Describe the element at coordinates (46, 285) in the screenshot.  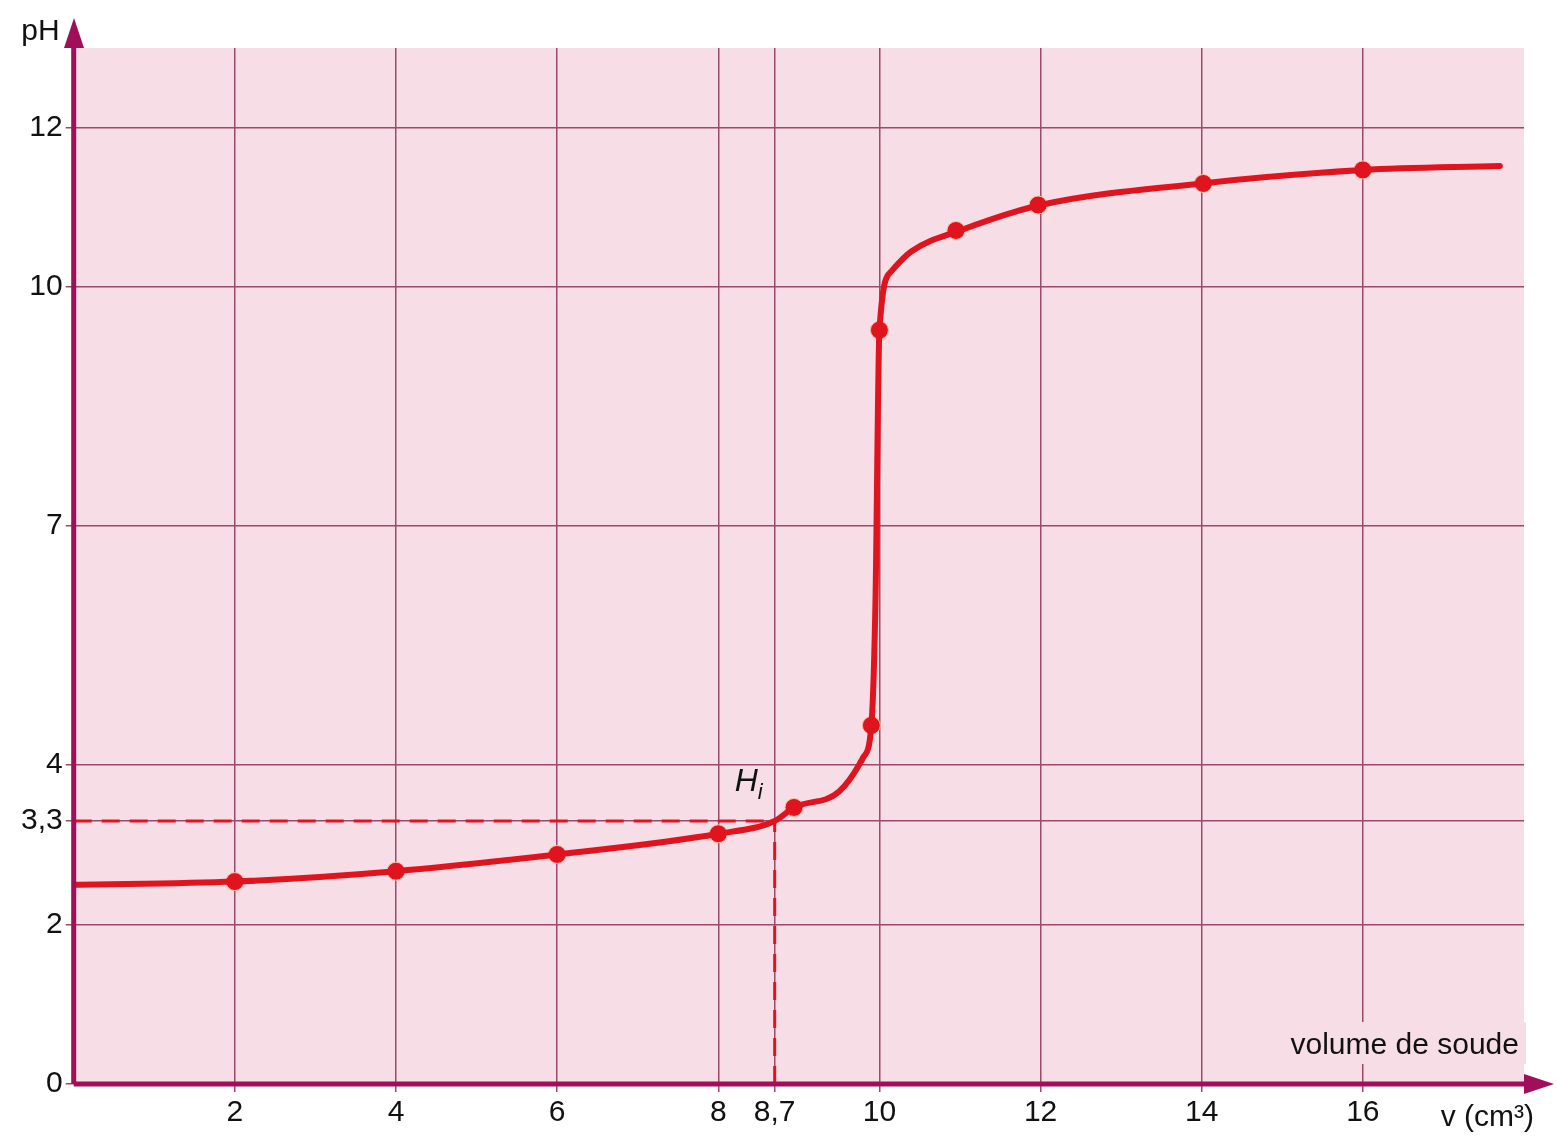
I see `y-tick-label: 10` at that location.